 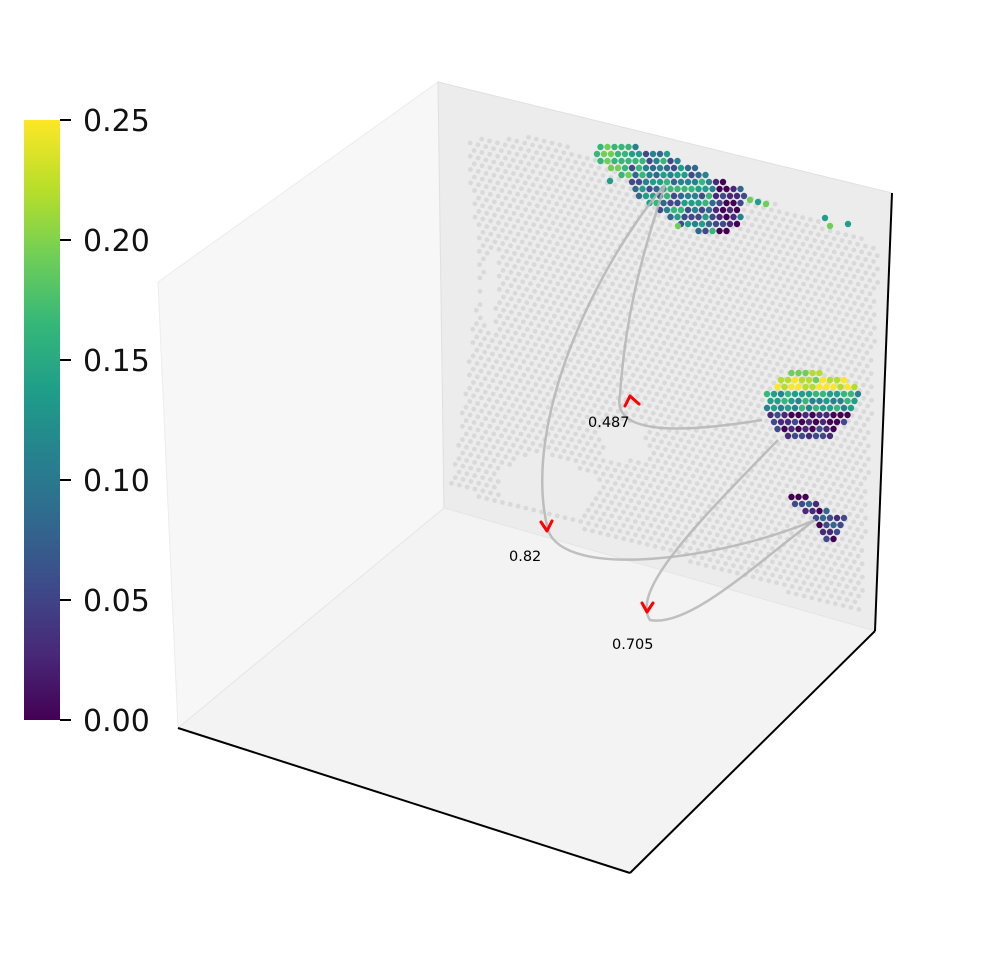 What do you see at coordinates (116, 121) in the screenshot?
I see `colorbar-tick-label: 0.25` at bounding box center [116, 121].